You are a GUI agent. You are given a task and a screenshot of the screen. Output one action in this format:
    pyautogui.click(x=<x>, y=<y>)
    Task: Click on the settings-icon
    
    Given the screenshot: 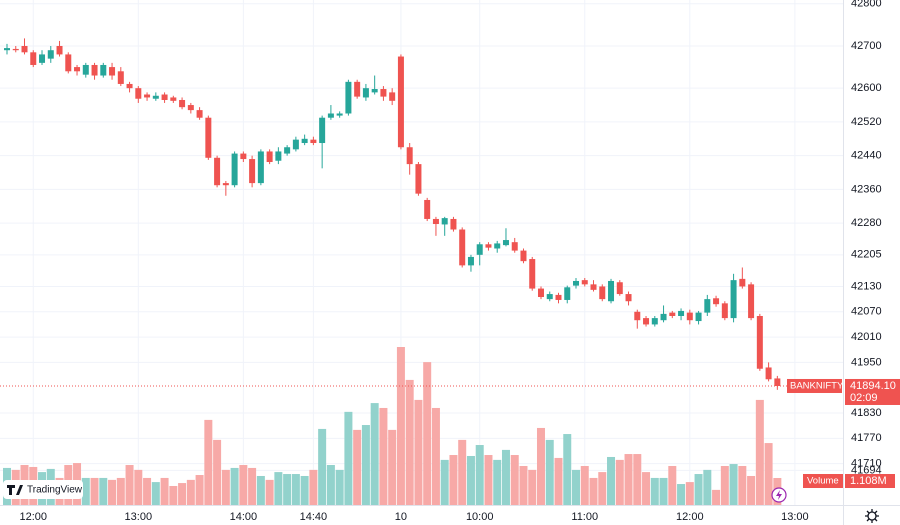 What is the action you would take?
    pyautogui.click(x=872, y=516)
    